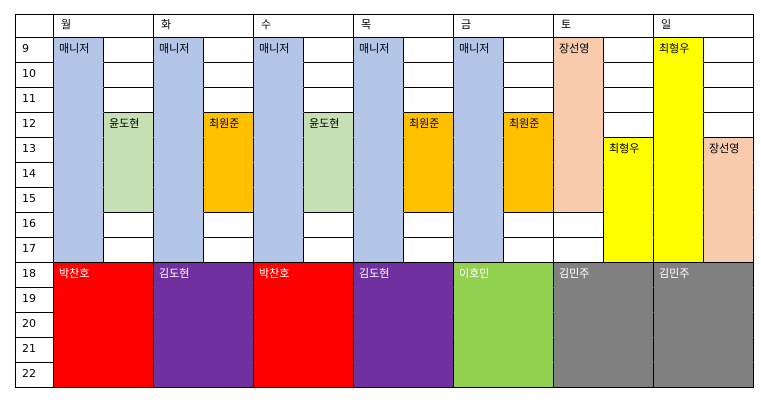 The height and width of the screenshot is (406, 761). What do you see at coordinates (304, 275) in the screenshot?
I see `shift-cell-label: 박찬호` at bounding box center [304, 275].